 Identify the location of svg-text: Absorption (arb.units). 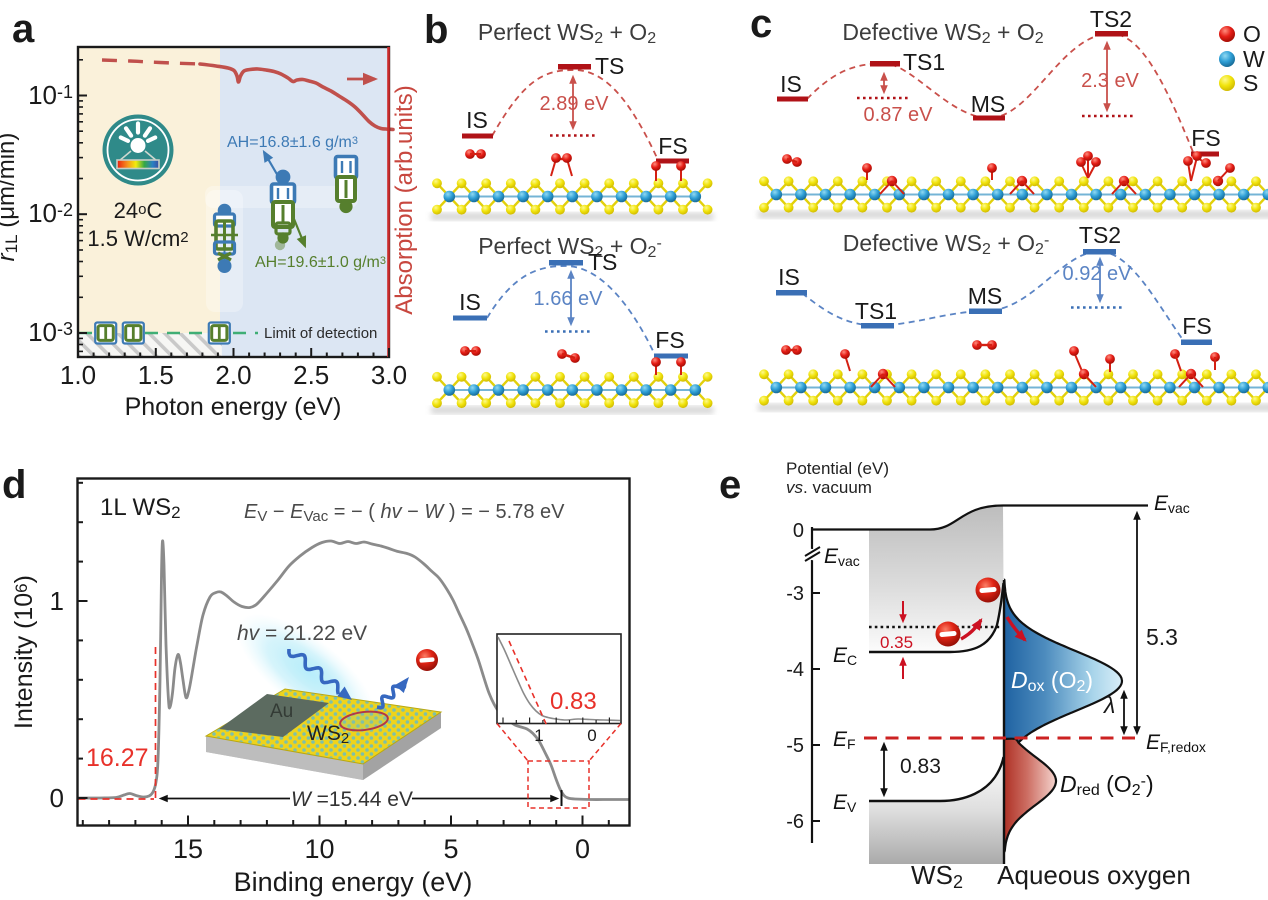
(404, 199).